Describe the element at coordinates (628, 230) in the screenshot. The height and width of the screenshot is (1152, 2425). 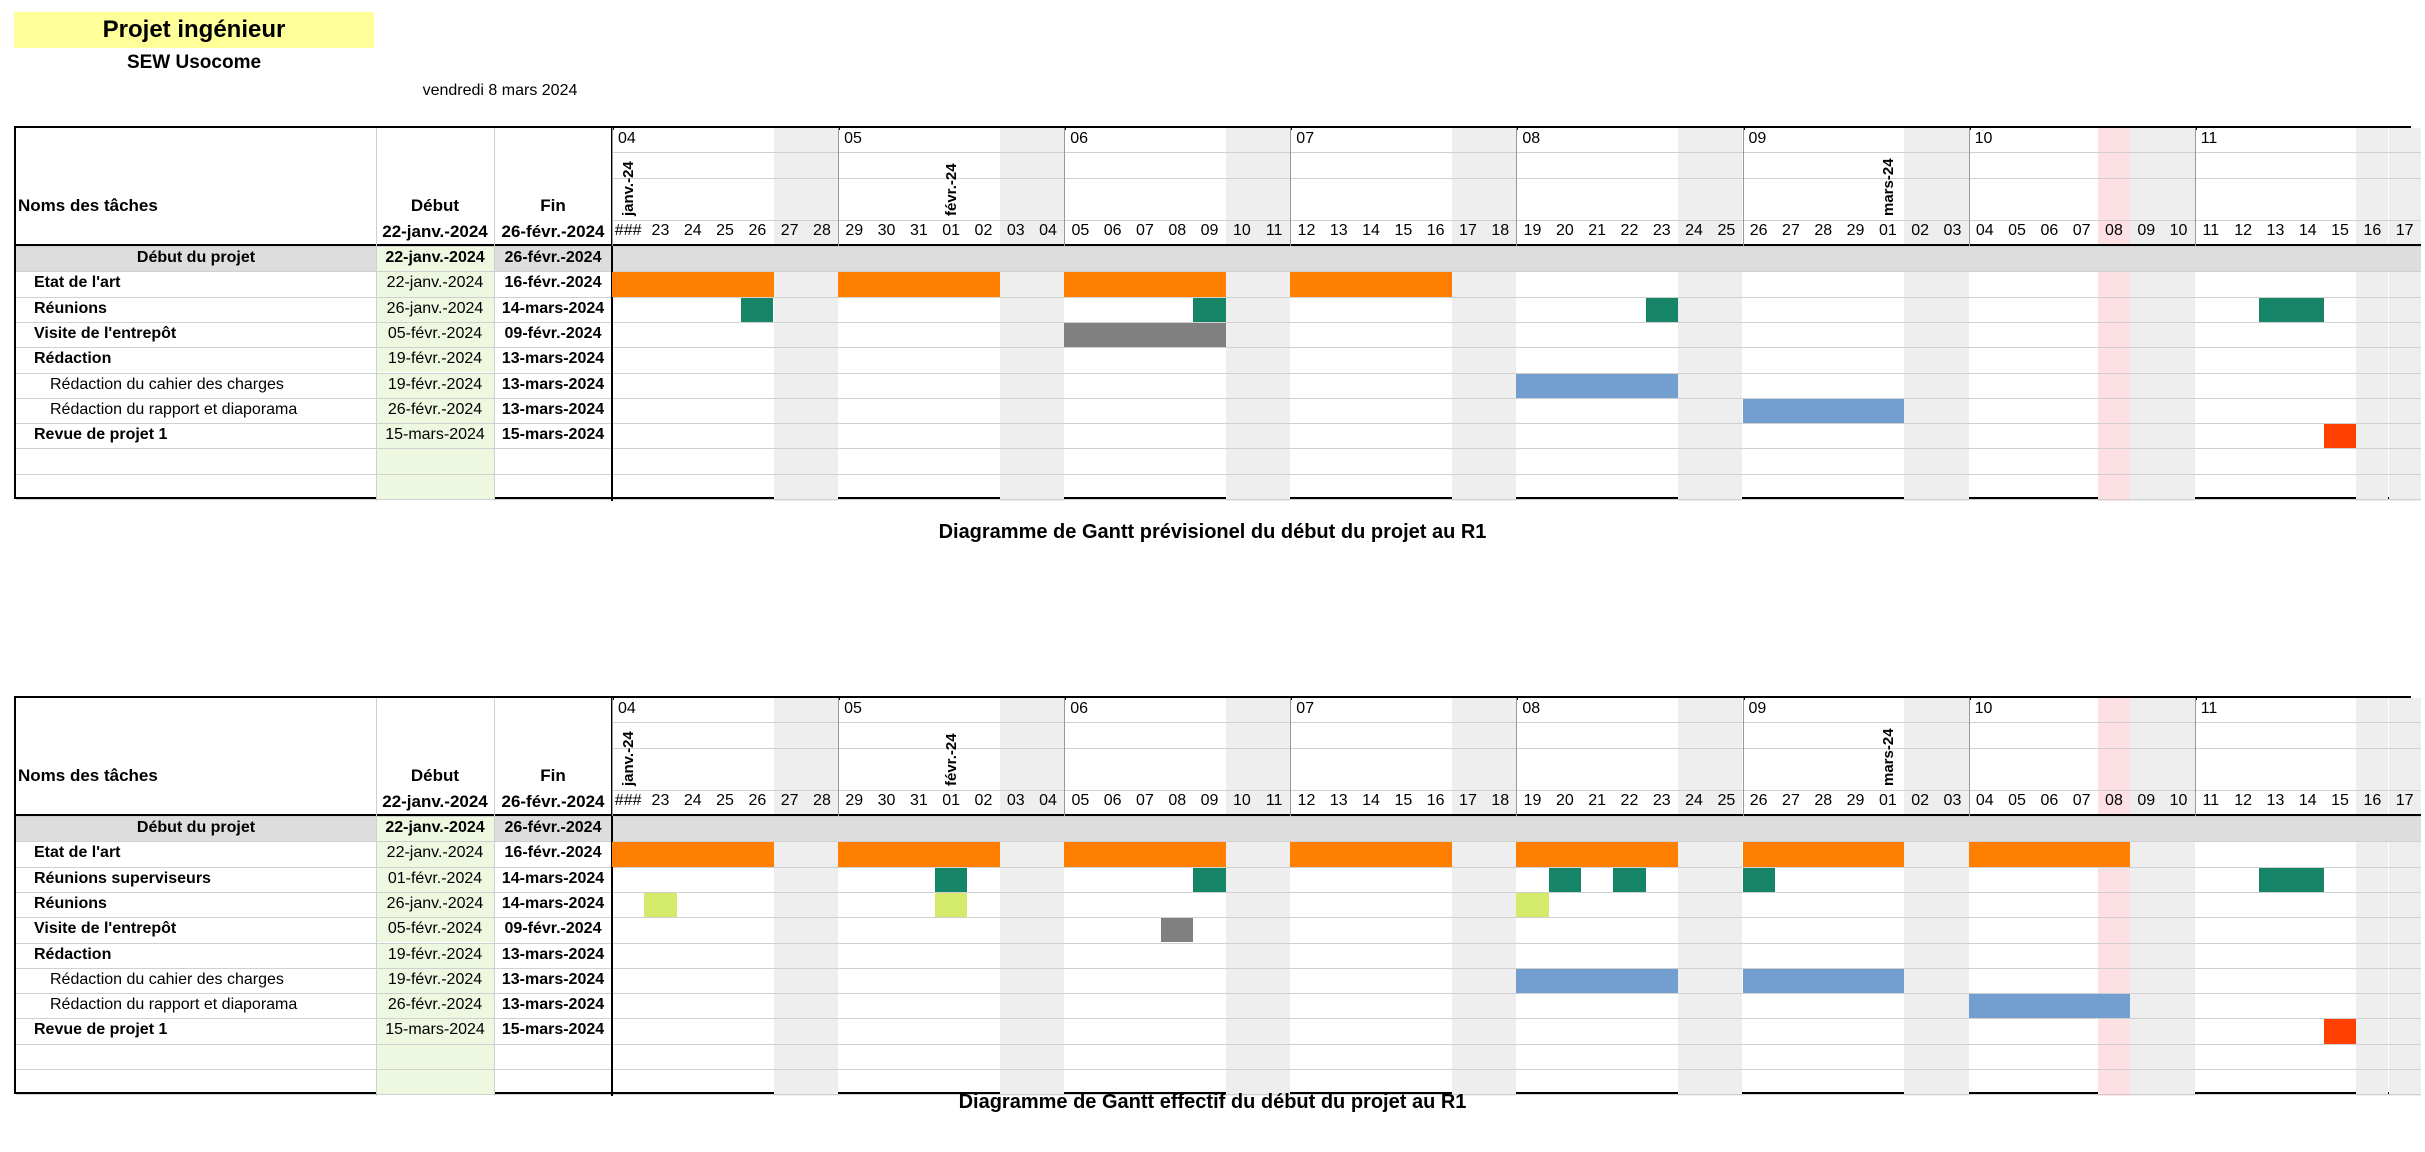
I see `day-label: ###` at that location.